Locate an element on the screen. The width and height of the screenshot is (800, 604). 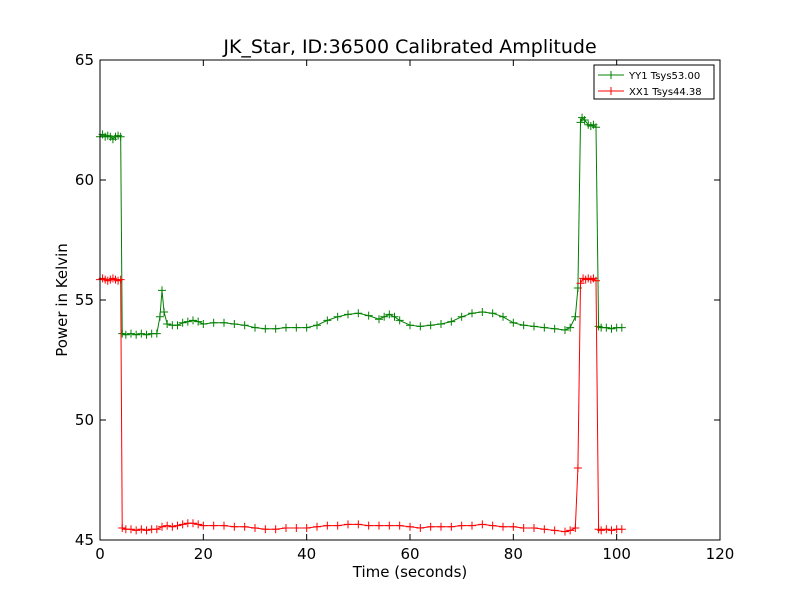
y-tick-label: 50 is located at coordinates (84, 420).